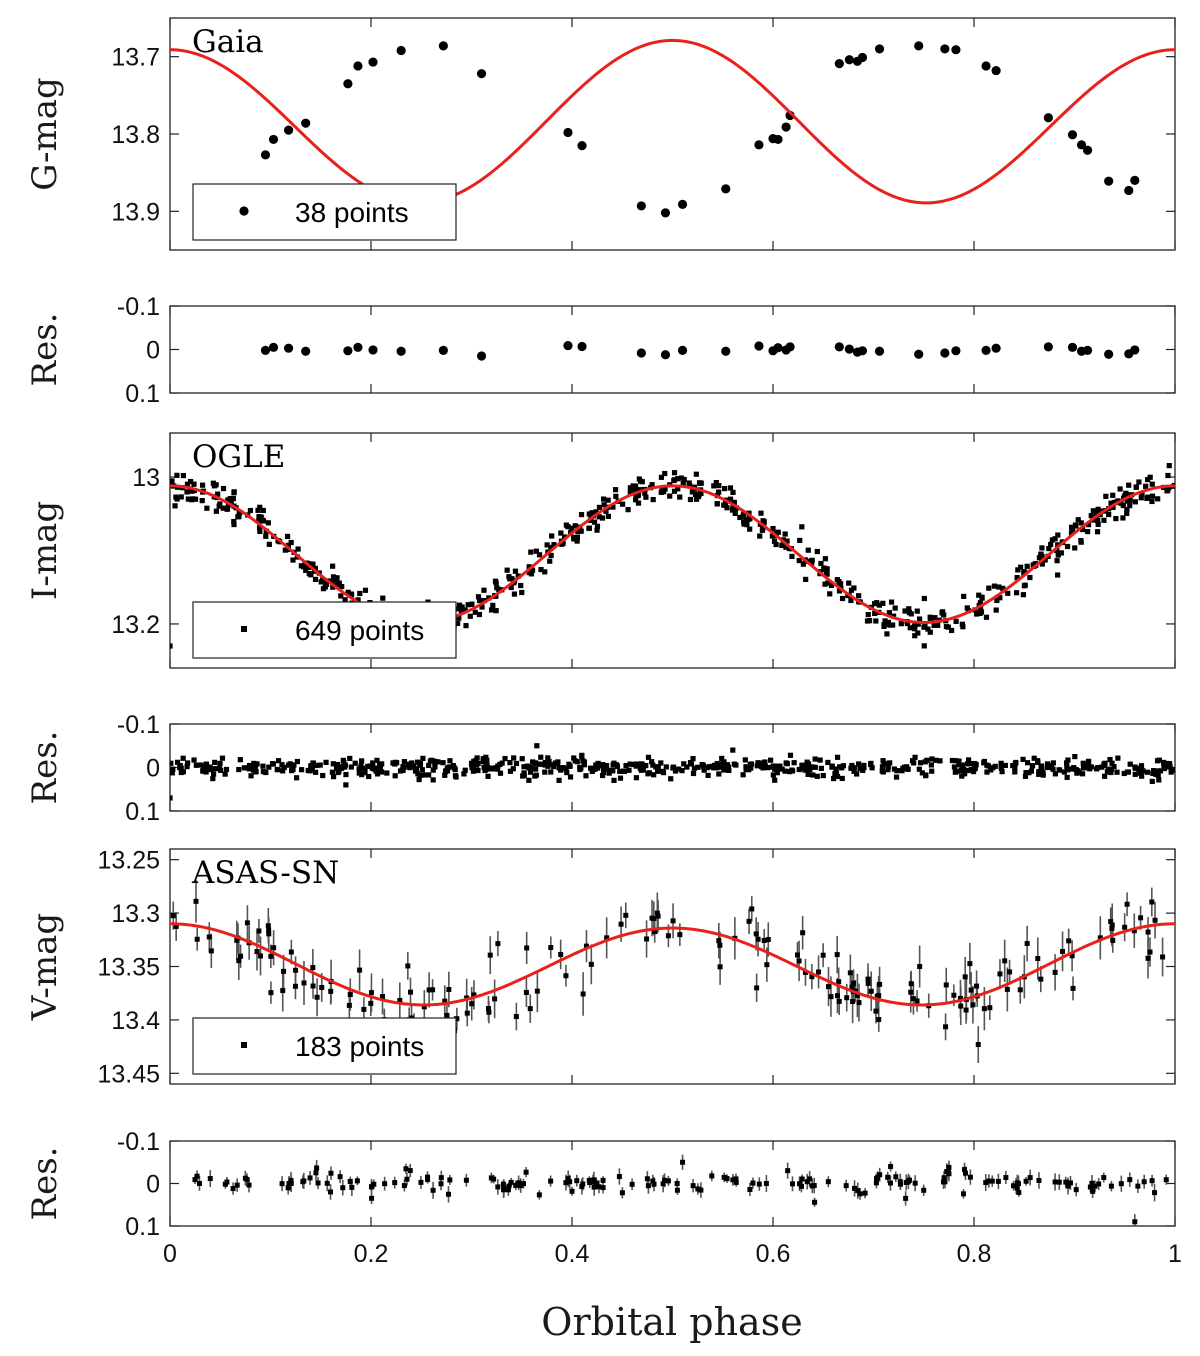  What do you see at coordinates (238, 457) in the screenshot?
I see `ogle-title: OGLE` at bounding box center [238, 457].